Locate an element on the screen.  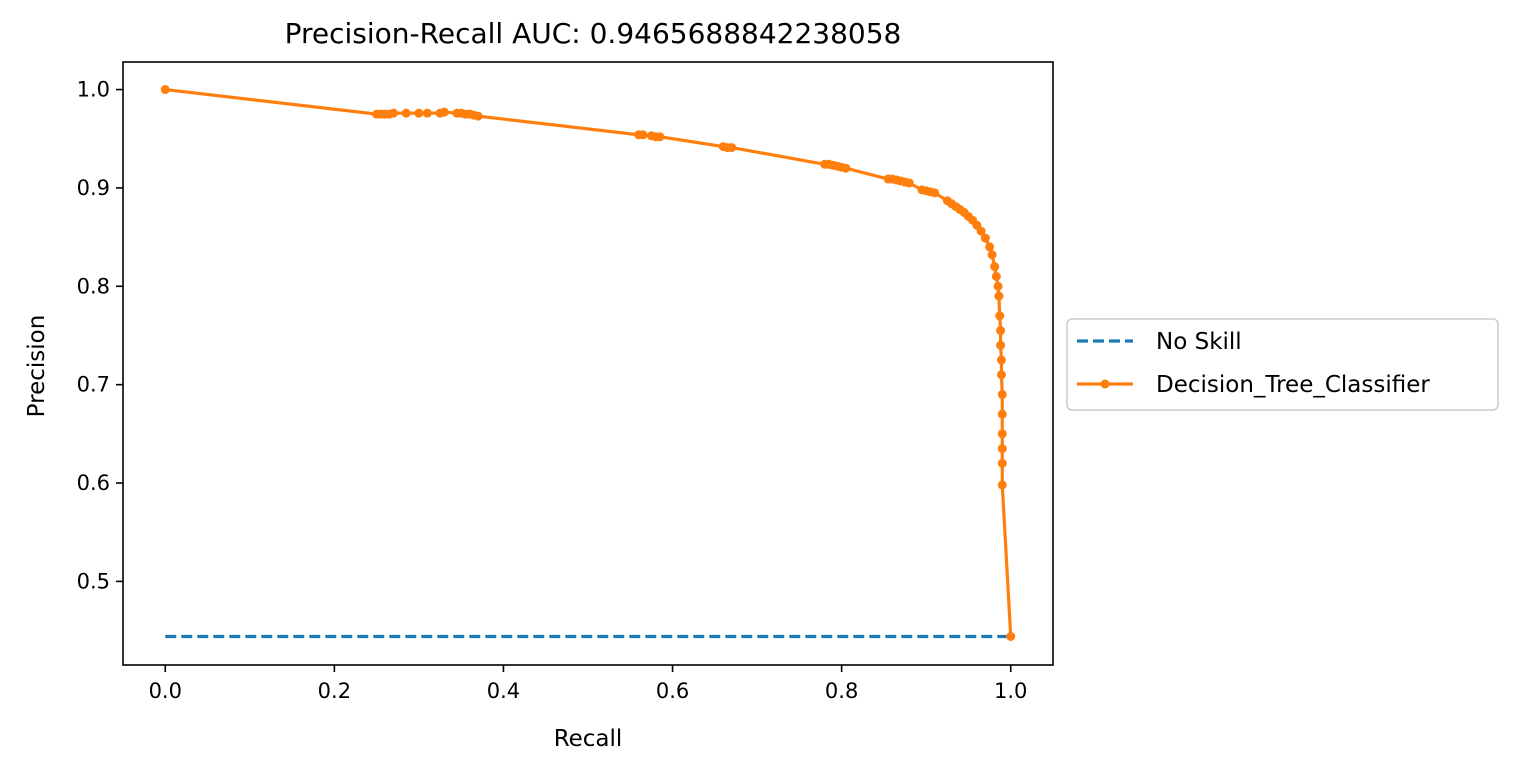
legend-label-no-skill: No Skill is located at coordinates (1199, 342).